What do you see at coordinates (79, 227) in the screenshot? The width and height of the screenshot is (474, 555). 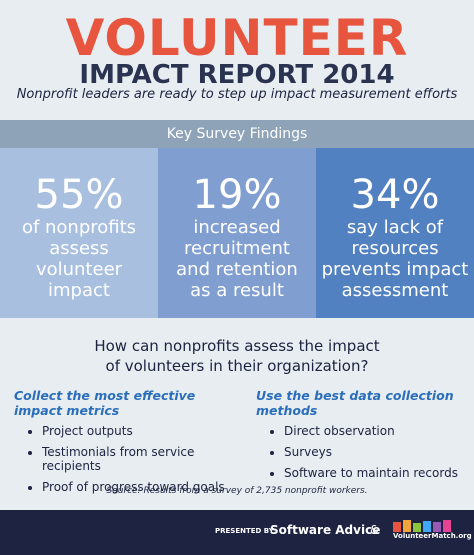 I see `finding-text: of nonprofits` at bounding box center [79, 227].